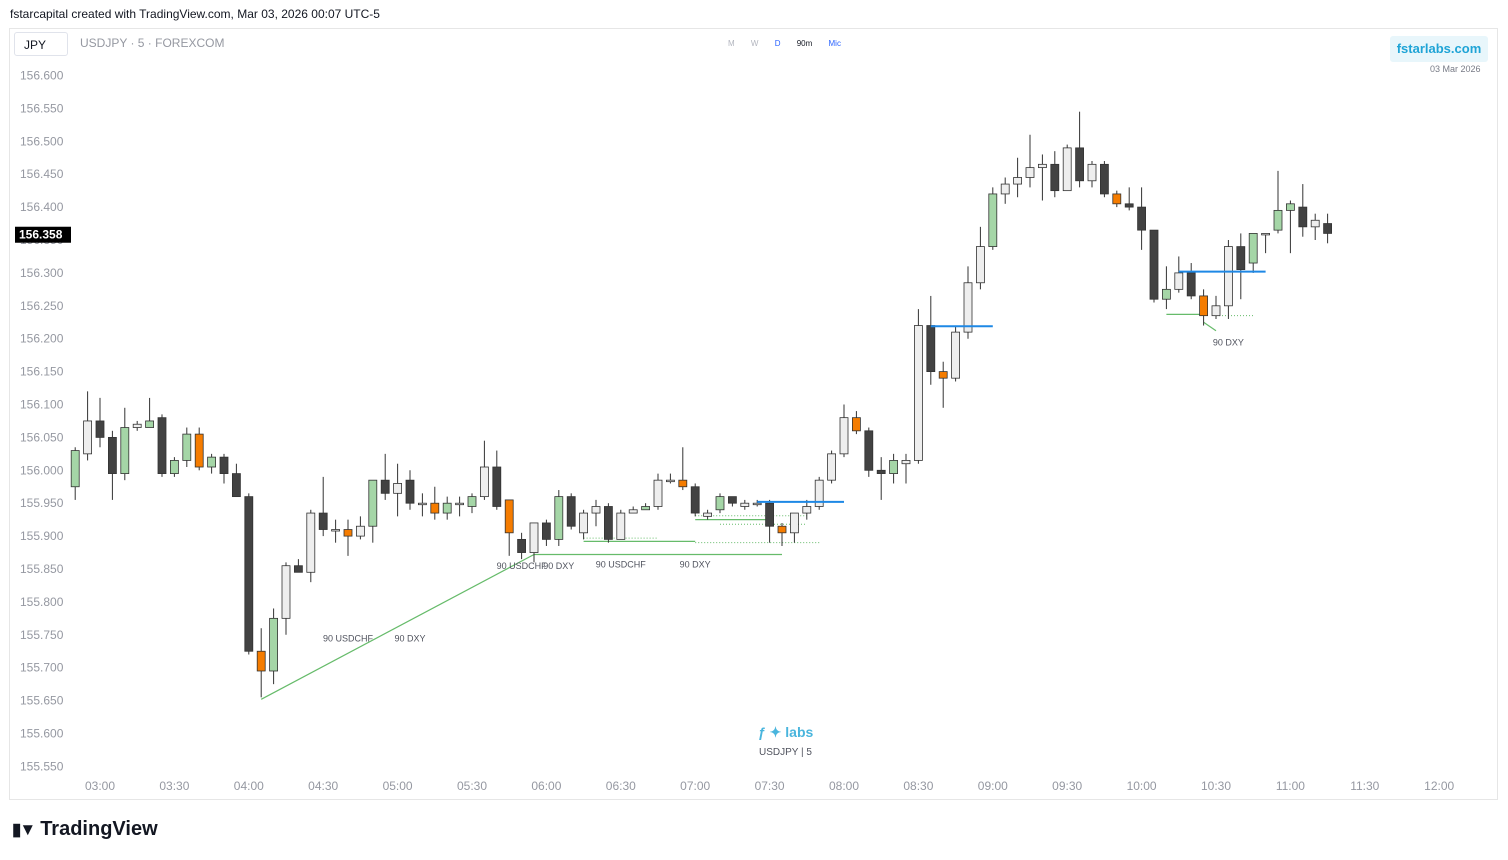 Image resolution: width=1508 pixels, height=860 pixels. What do you see at coordinates (42, 141) in the screenshot?
I see `y-tick-label: 156.500` at bounding box center [42, 141].